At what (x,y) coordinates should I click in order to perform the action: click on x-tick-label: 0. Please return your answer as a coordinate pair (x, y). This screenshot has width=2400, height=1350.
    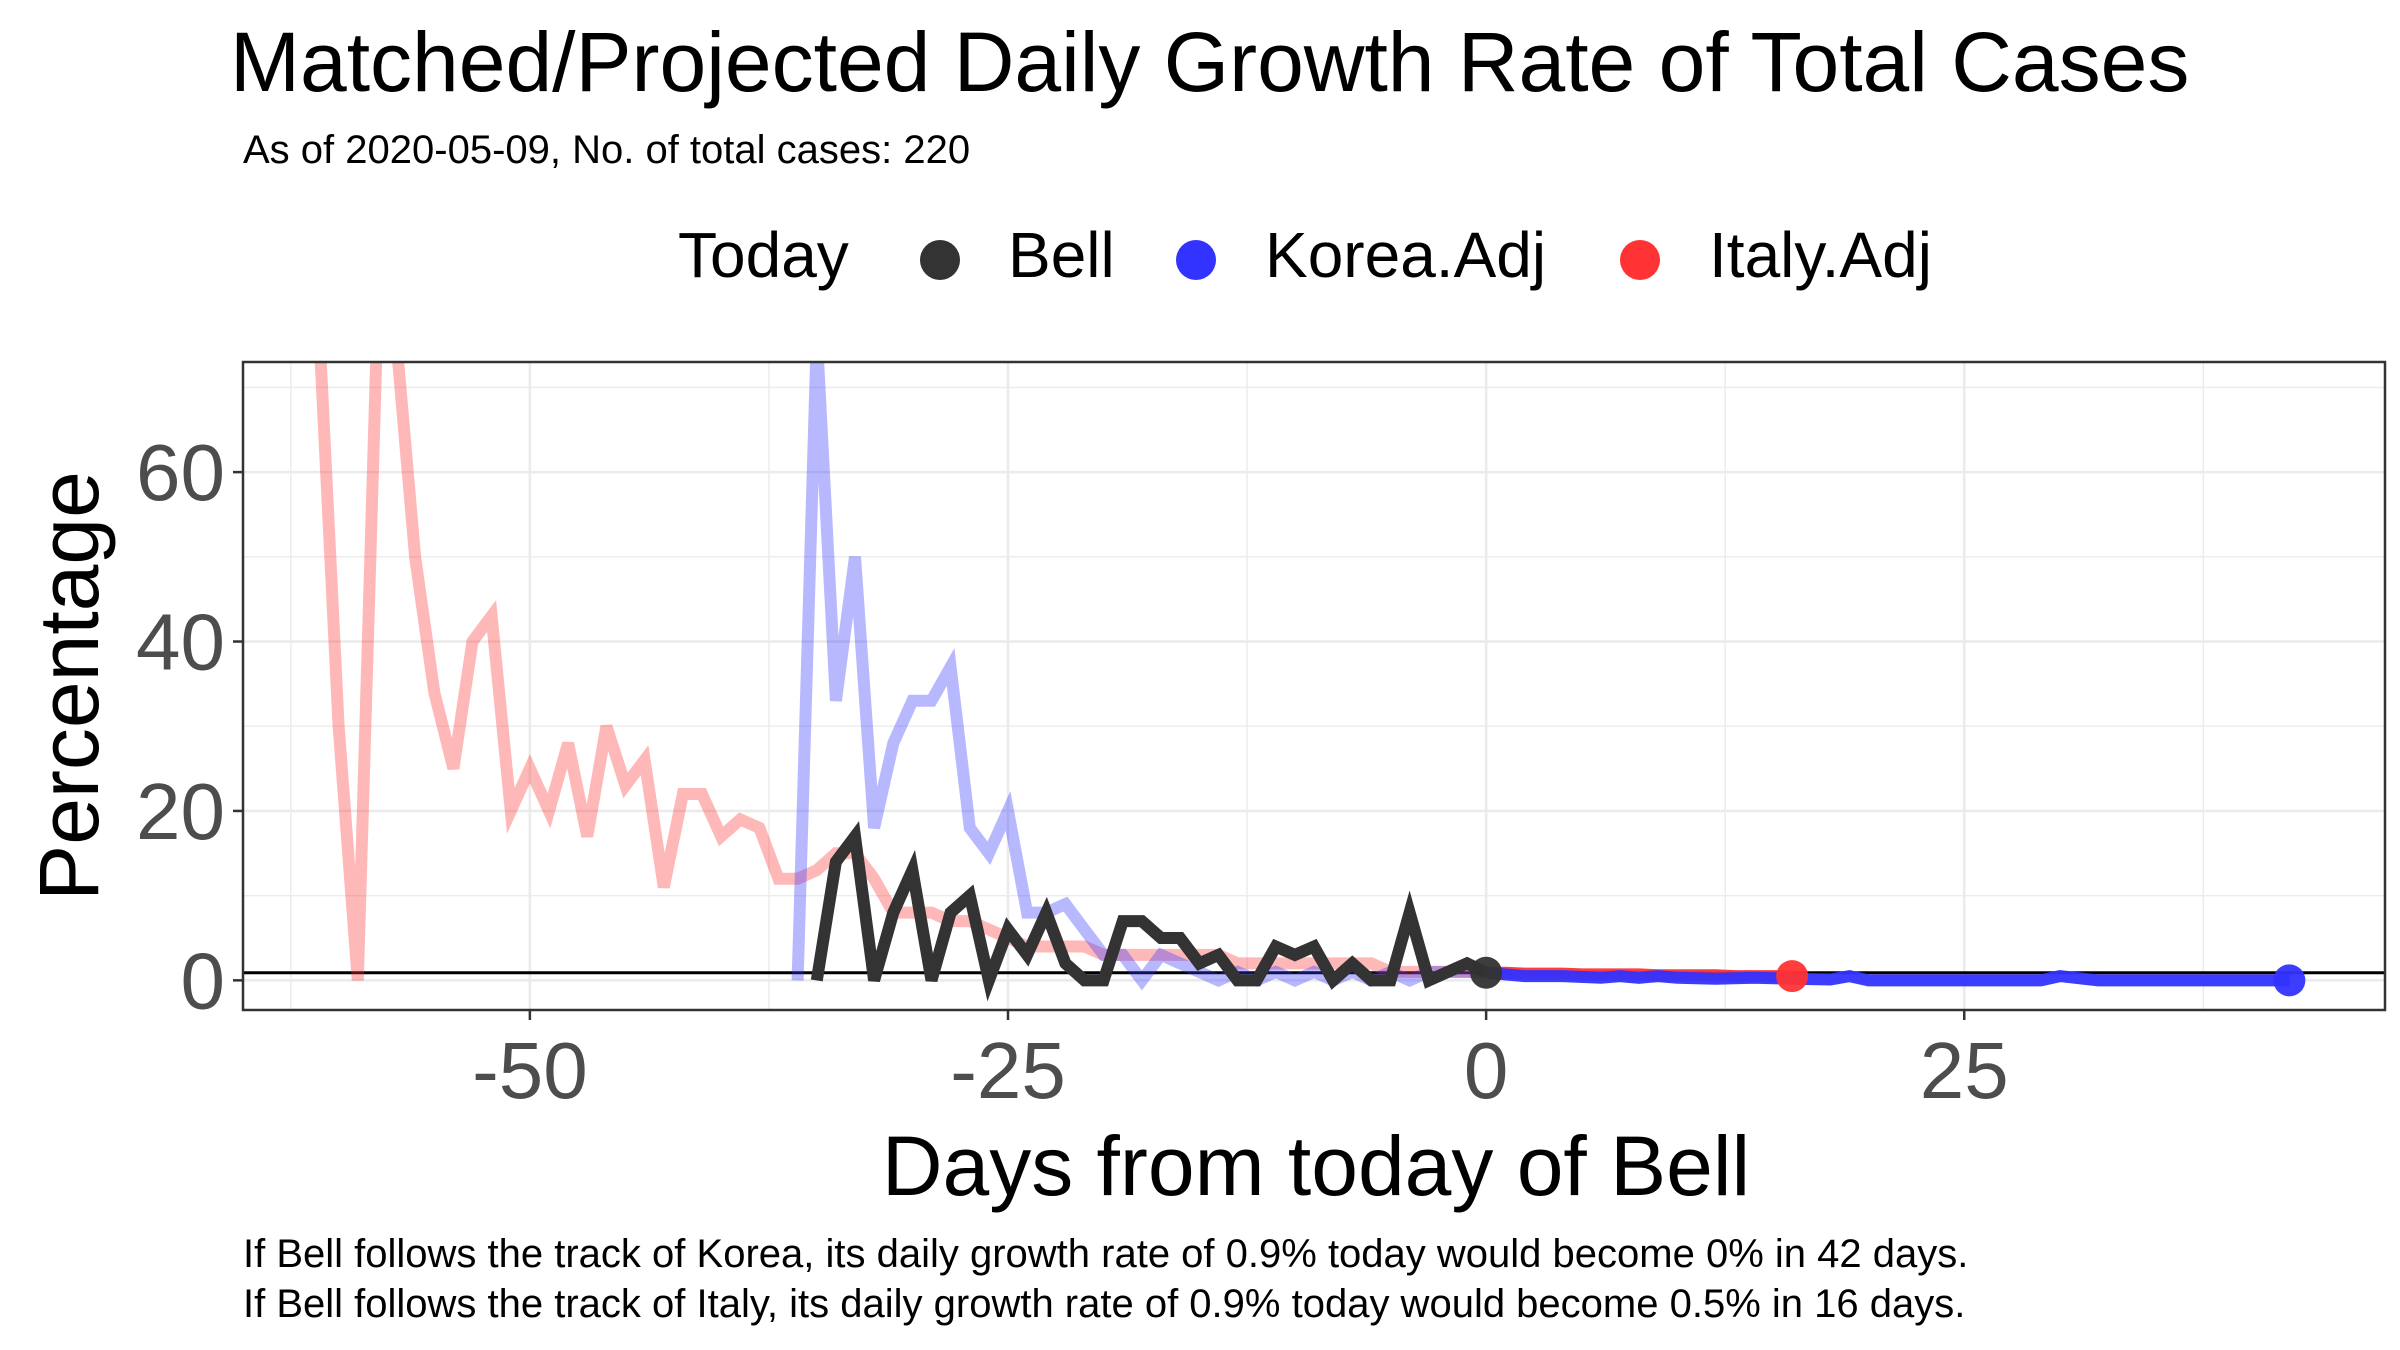
    Looking at the image, I should click on (1486, 1070).